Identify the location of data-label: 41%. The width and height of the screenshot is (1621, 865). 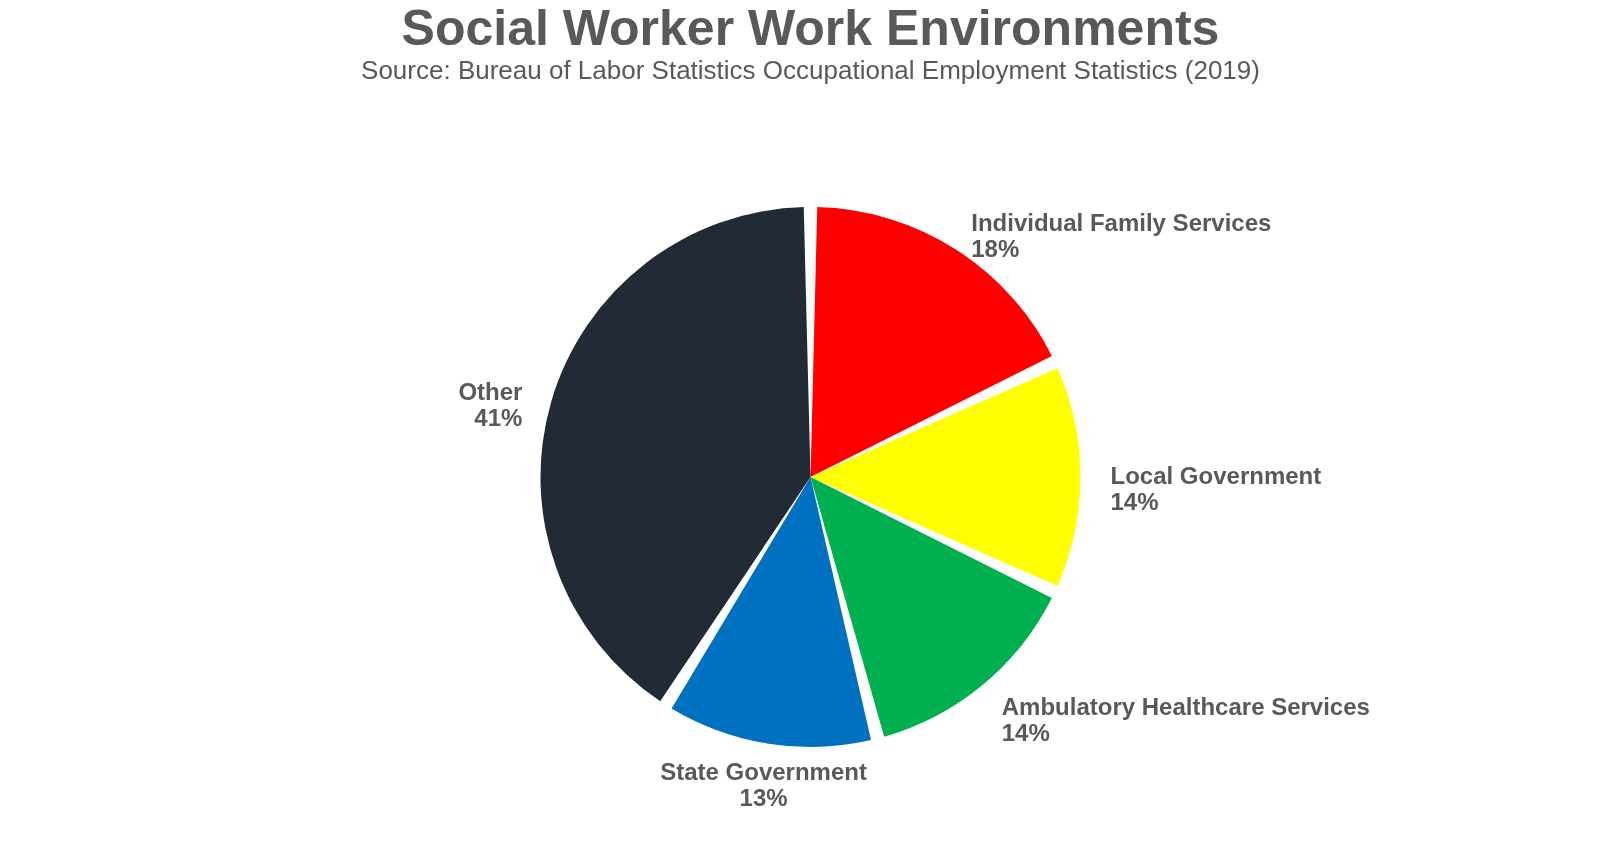
(498, 418).